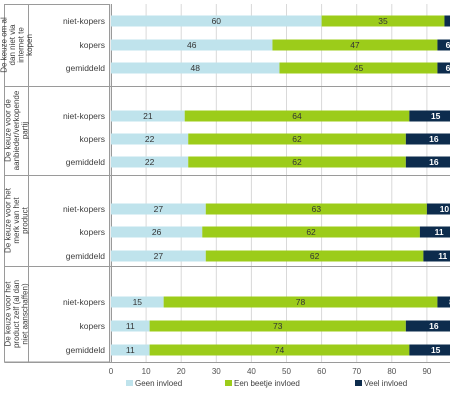  Describe the element at coordinates (251, 371) in the screenshot. I see `x-tick-label: 40` at that location.